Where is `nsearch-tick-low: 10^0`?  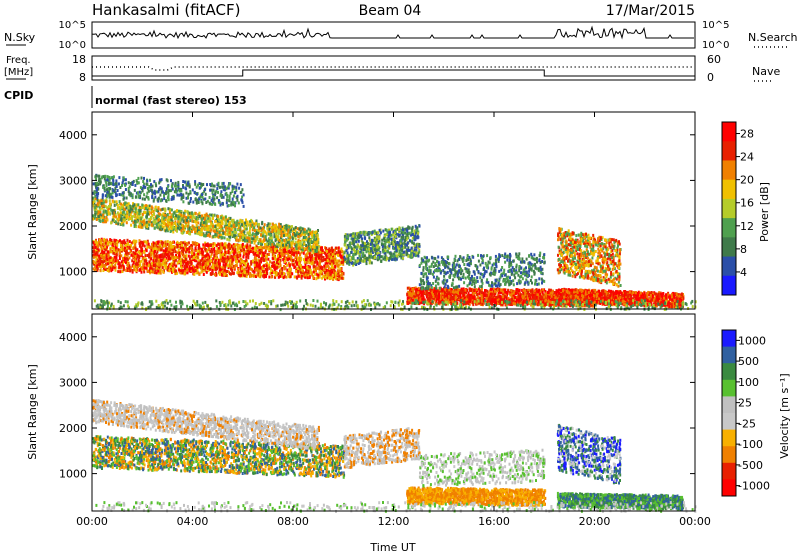
nsearch-tick-low: 10^0 is located at coordinates (715, 45).